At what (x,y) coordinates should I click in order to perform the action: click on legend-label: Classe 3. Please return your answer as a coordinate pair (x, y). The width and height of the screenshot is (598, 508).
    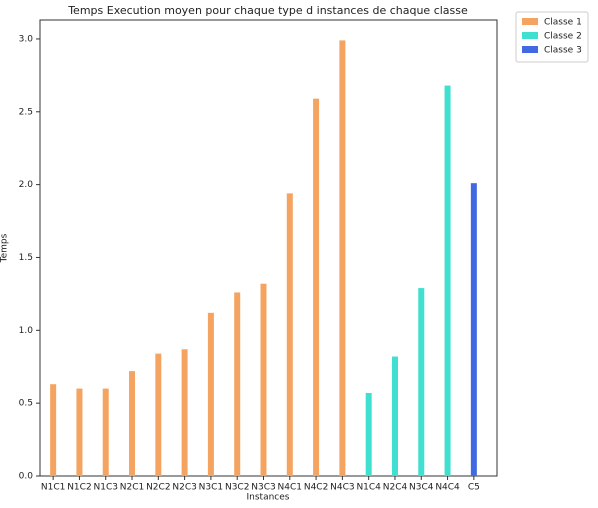
    Looking at the image, I should click on (563, 51).